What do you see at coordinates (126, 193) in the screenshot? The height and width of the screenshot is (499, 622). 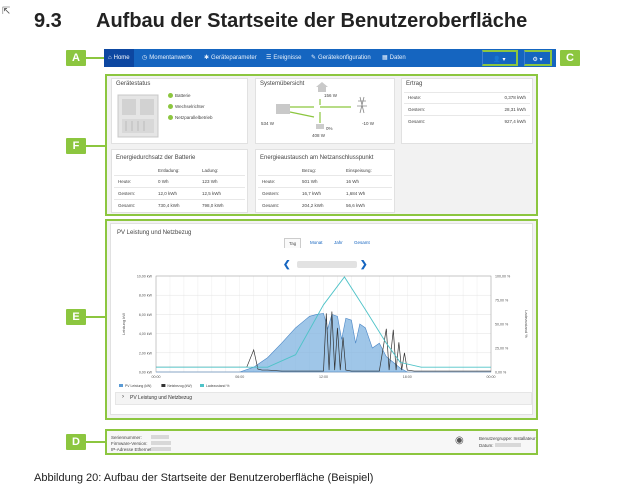 I see `batterie-gestern-label: Gestern:` at bounding box center [126, 193].